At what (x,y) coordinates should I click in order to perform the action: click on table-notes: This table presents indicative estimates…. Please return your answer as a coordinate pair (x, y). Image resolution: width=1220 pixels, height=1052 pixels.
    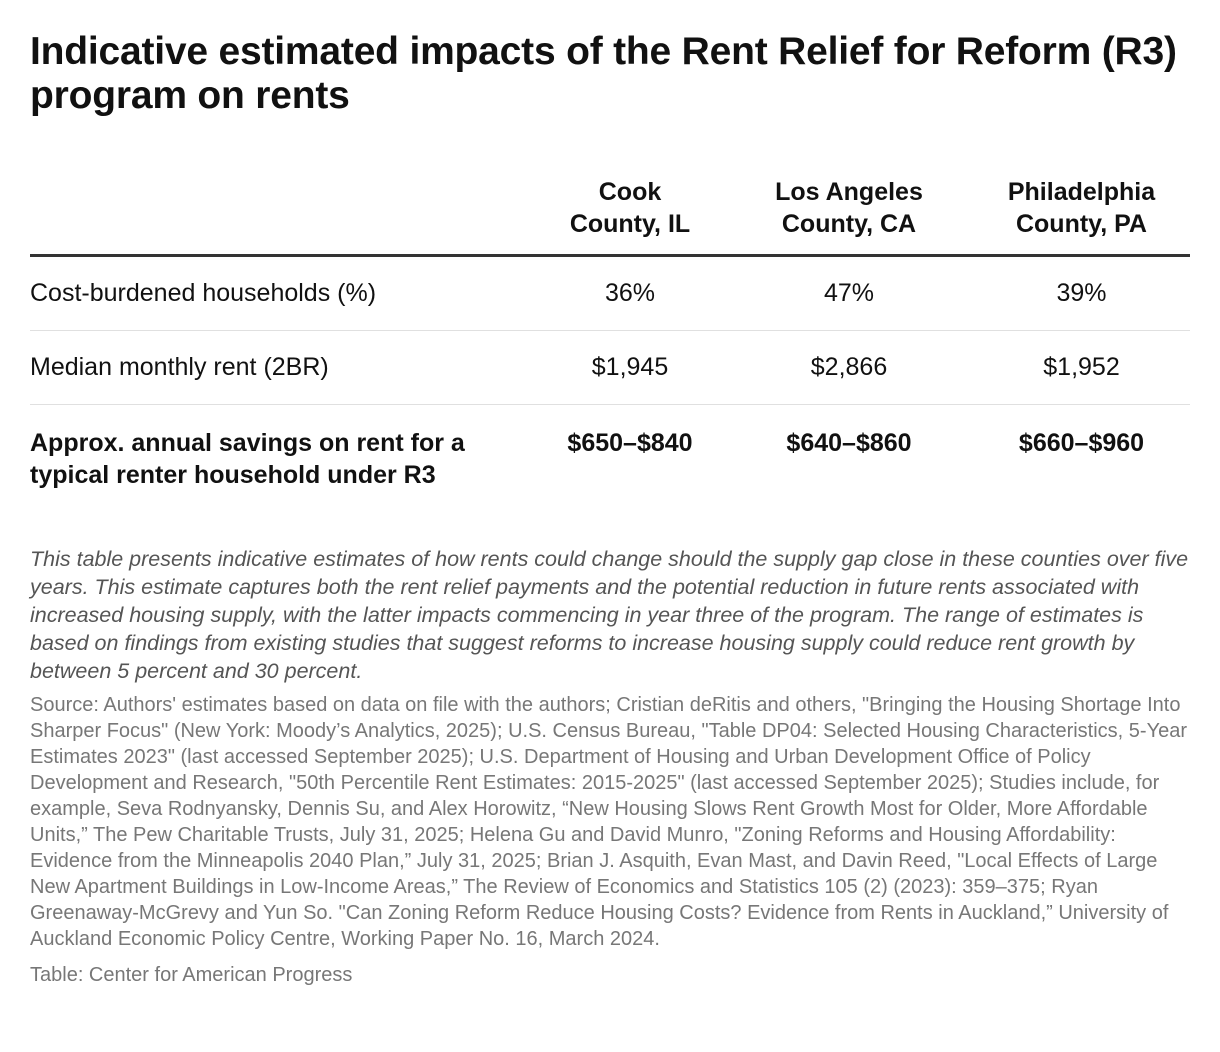
    Looking at the image, I should click on (609, 615).